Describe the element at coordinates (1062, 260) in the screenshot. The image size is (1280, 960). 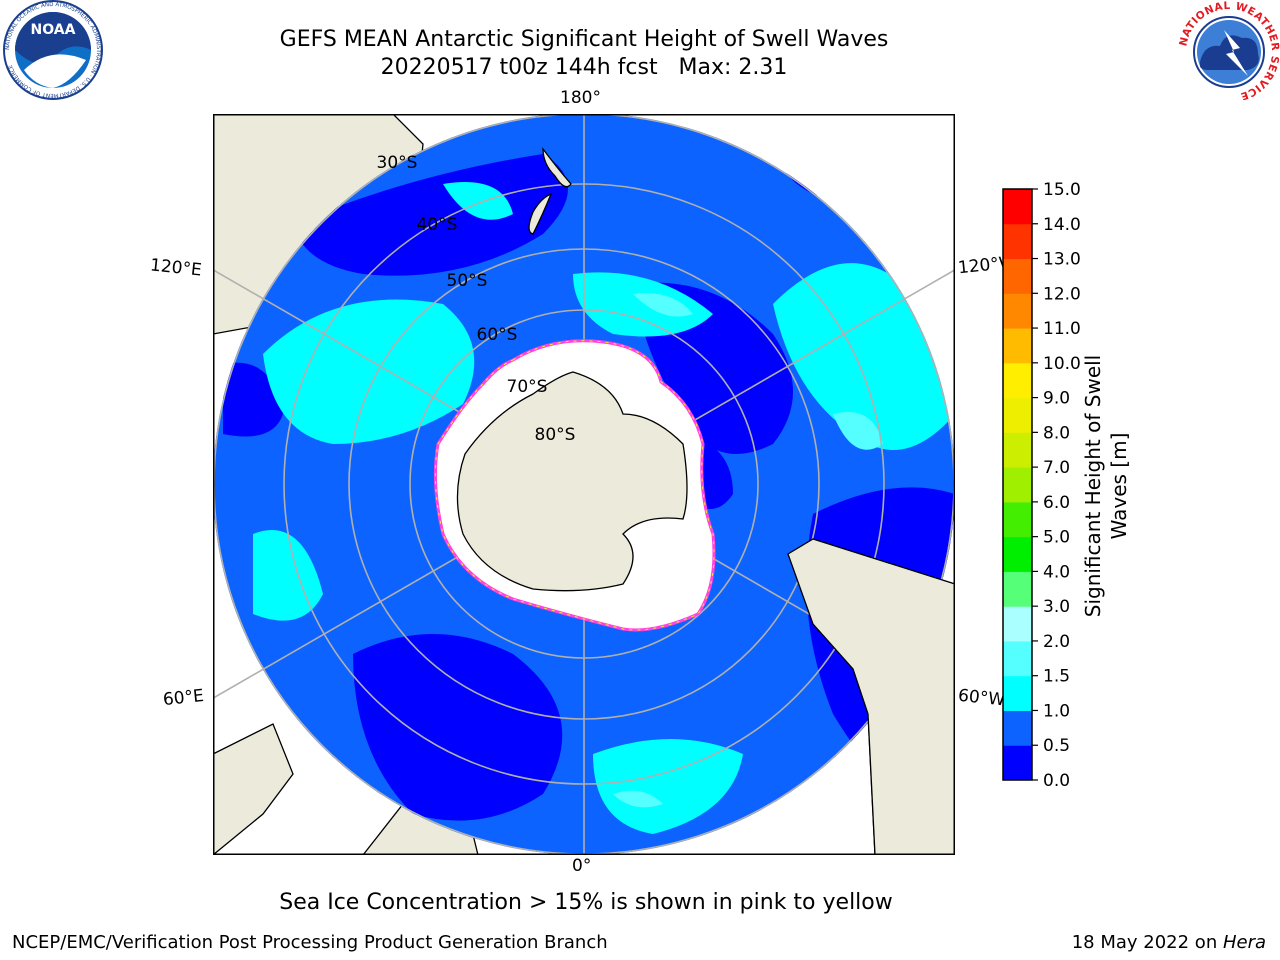
I see `colorbar-tick-label: 13.0` at that location.